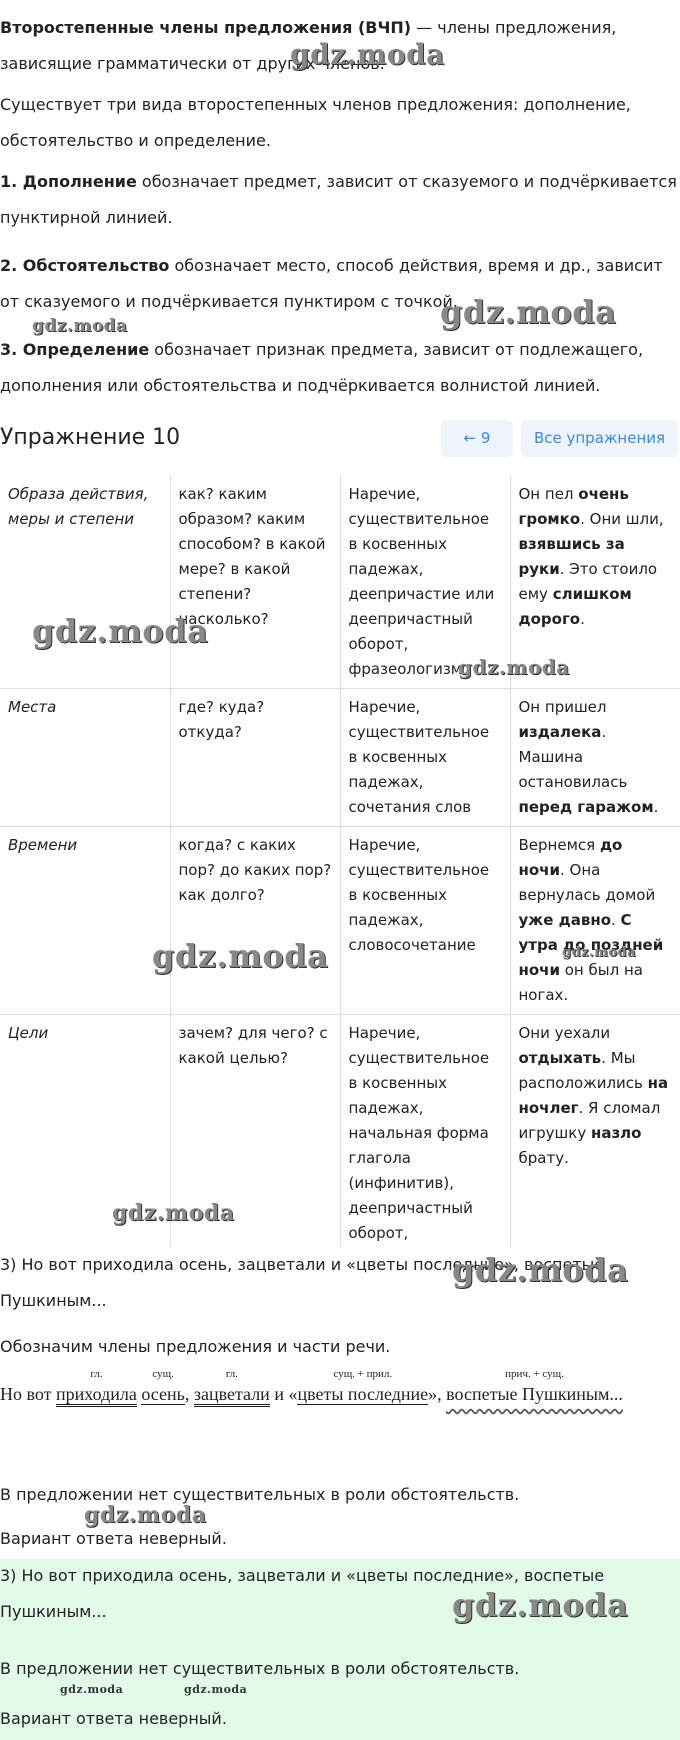 This screenshot has width=680, height=1740. I want to click on word: осень, so click(163, 1394).